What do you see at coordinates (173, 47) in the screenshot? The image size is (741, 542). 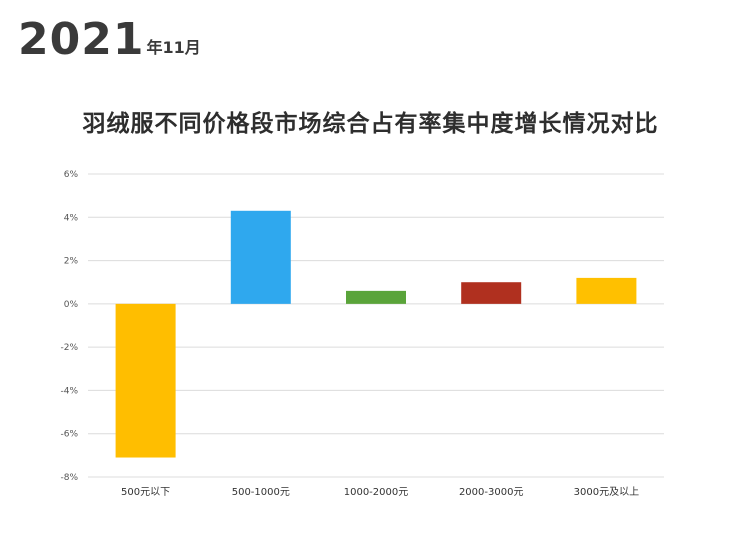 I see `brand-month: 年11月` at bounding box center [173, 47].